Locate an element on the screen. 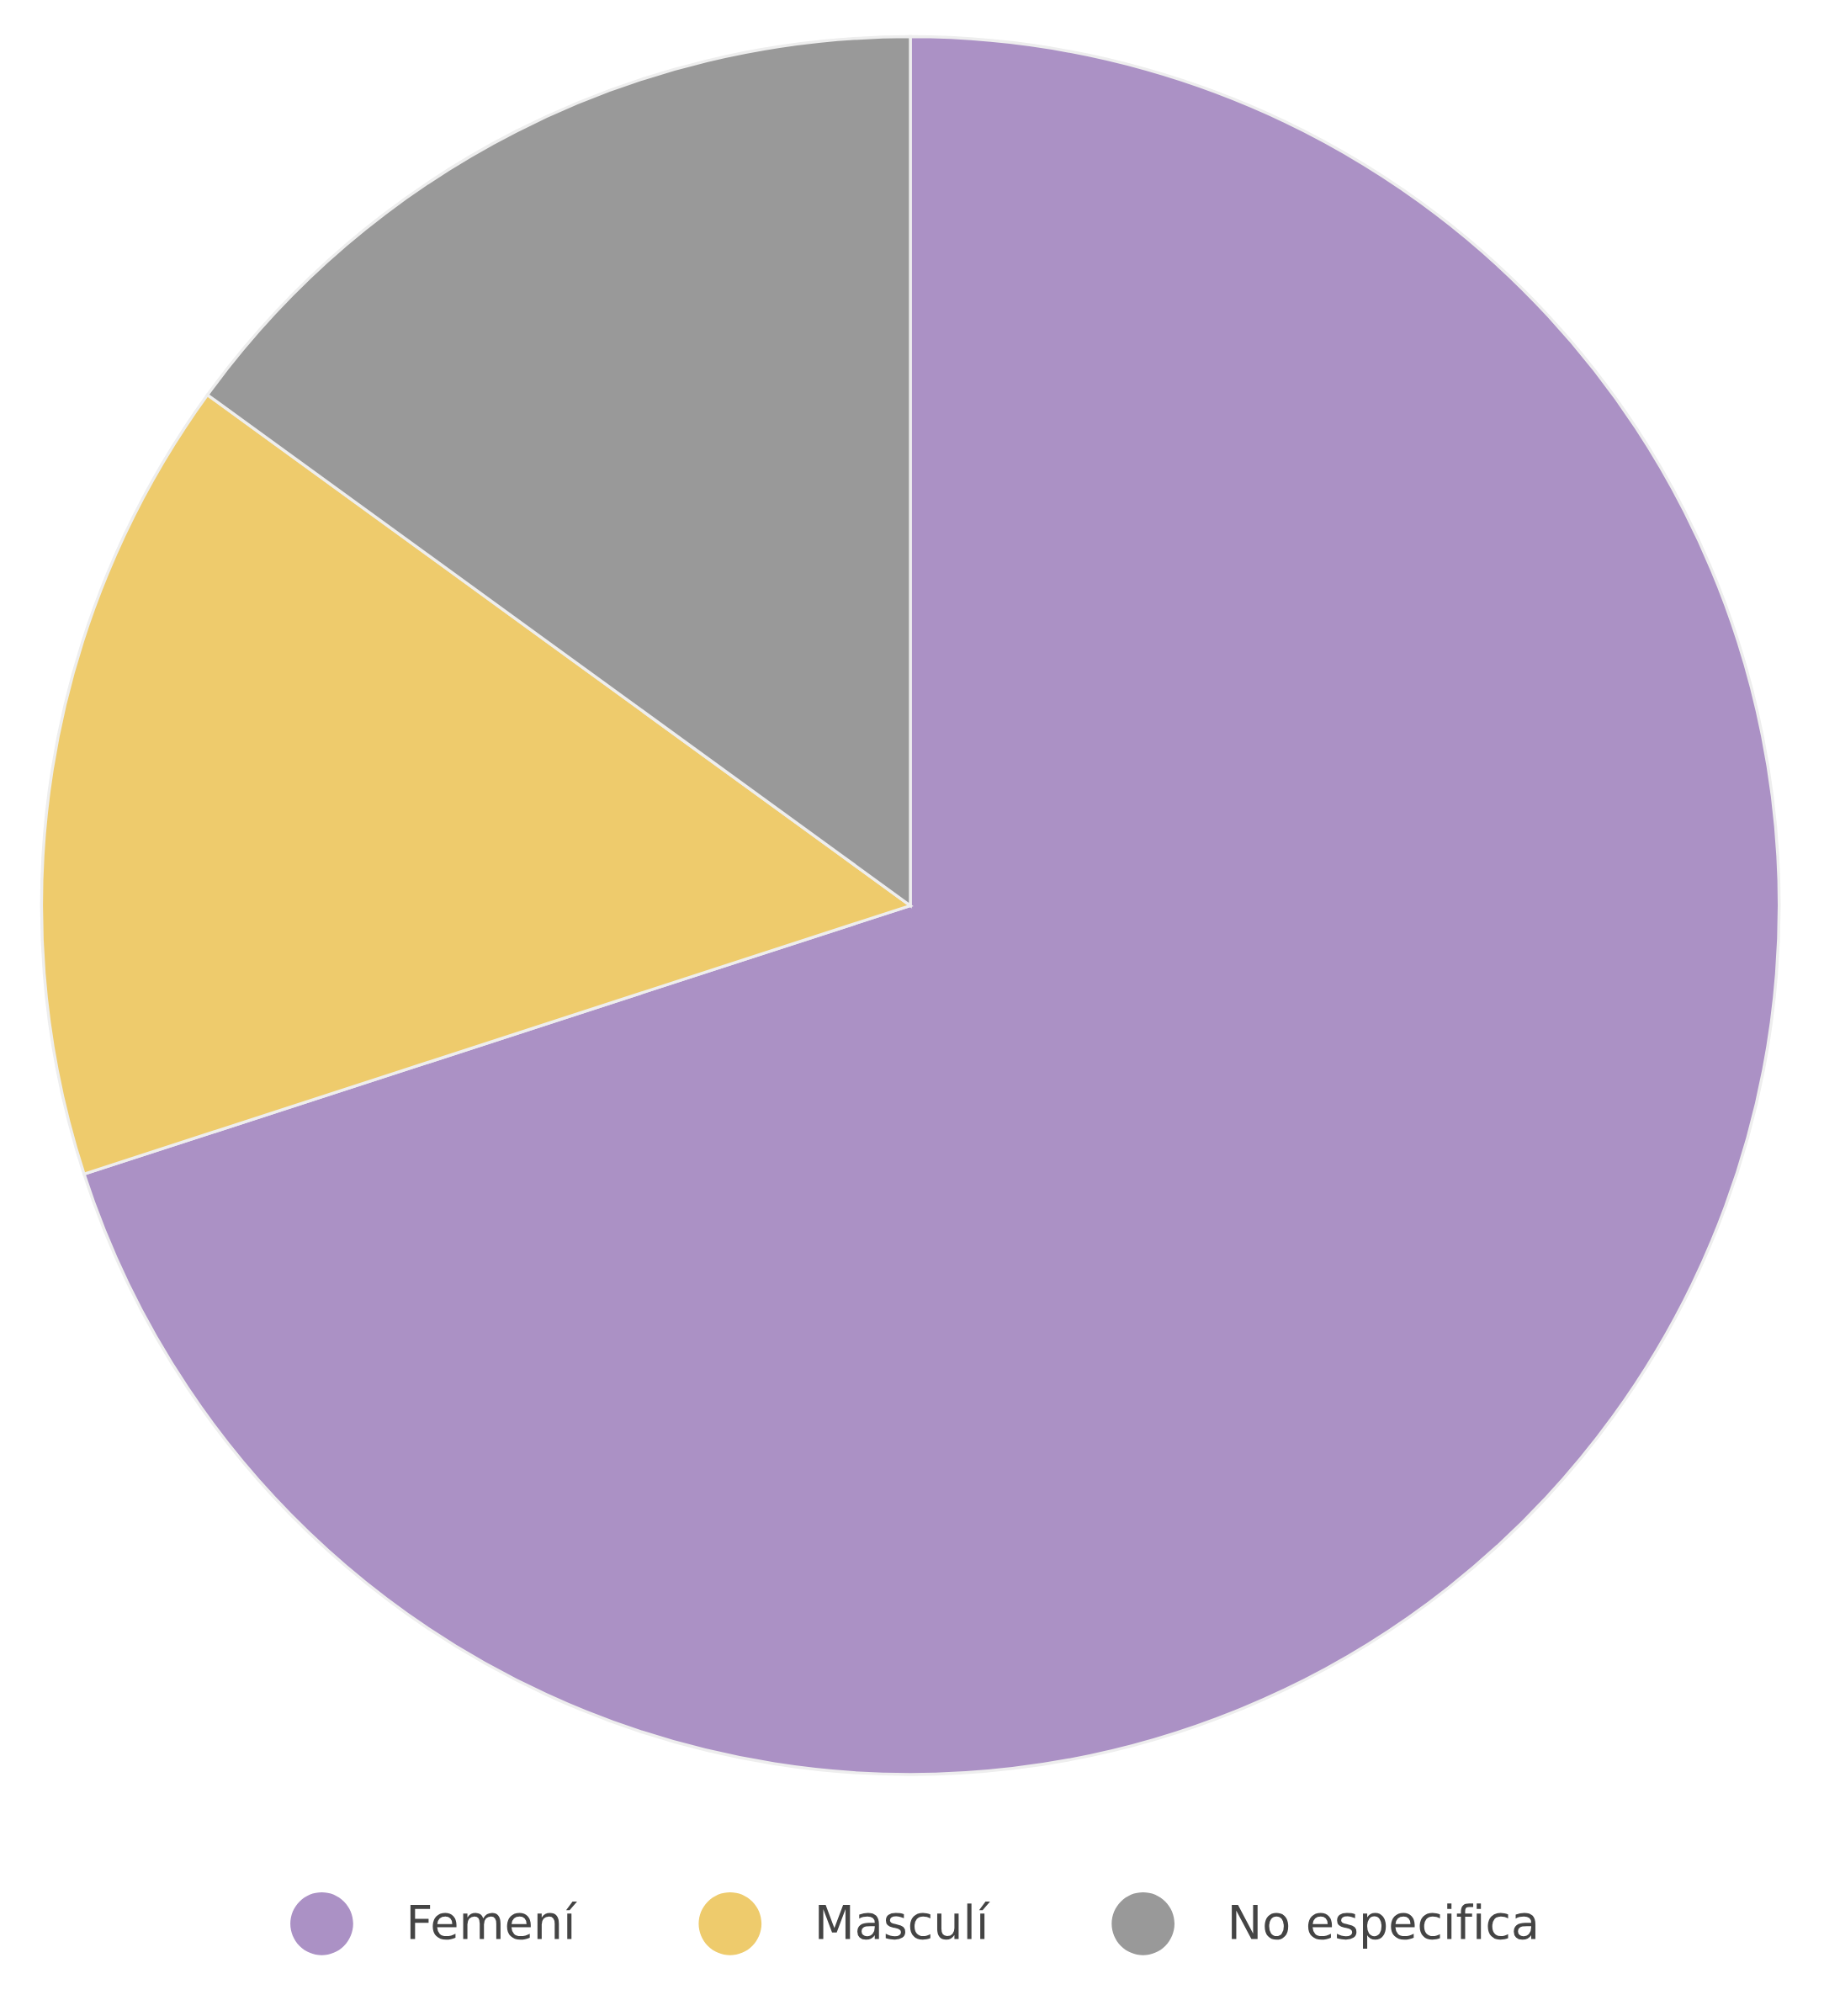  legend-label: No especifica is located at coordinates (1383, 1926).